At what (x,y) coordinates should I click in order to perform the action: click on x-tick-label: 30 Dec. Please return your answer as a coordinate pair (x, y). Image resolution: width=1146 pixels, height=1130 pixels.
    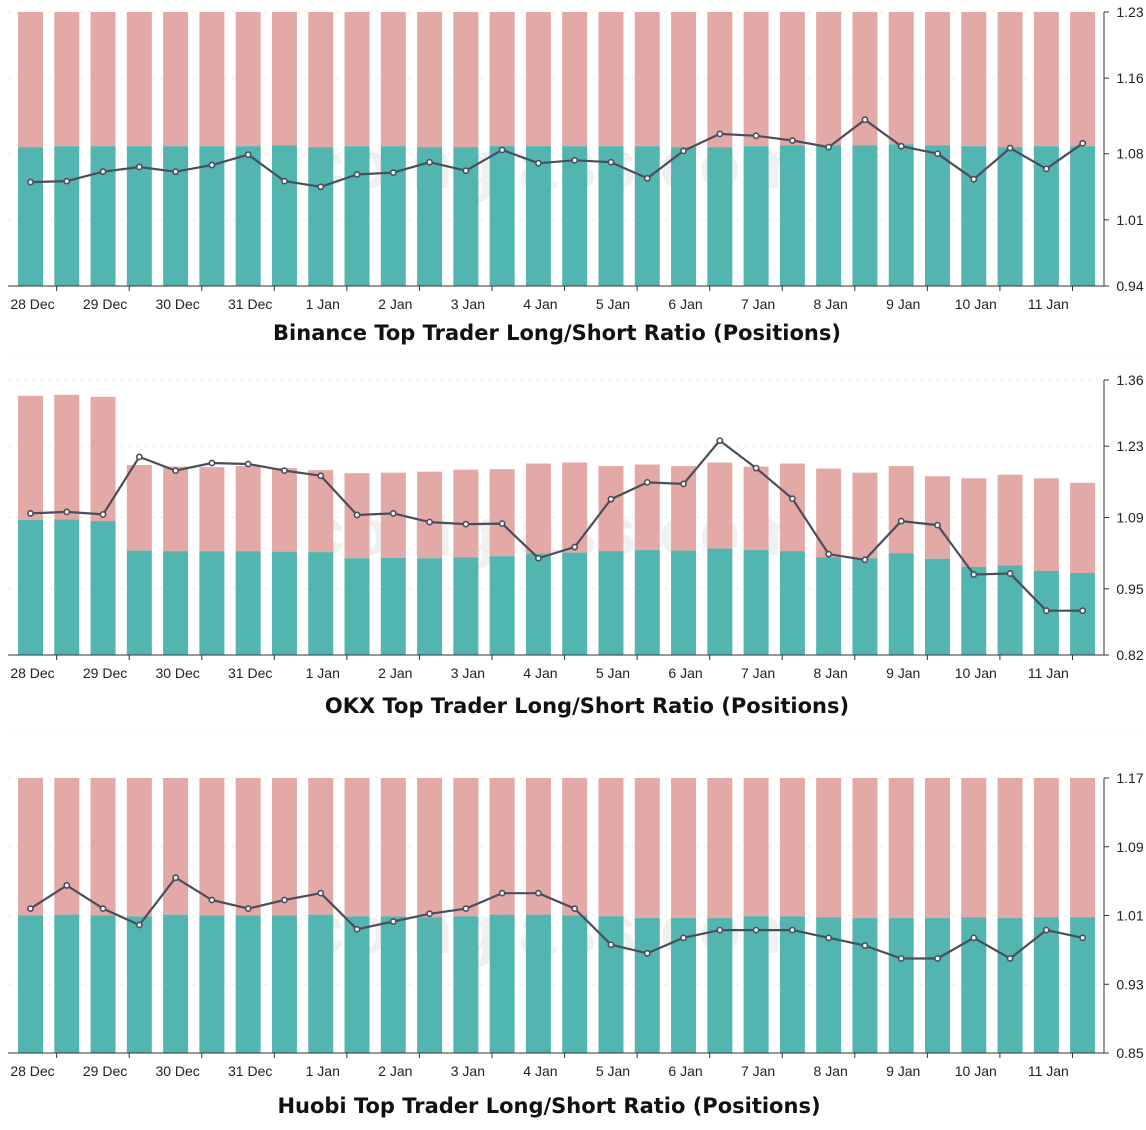
    Looking at the image, I should click on (177, 673).